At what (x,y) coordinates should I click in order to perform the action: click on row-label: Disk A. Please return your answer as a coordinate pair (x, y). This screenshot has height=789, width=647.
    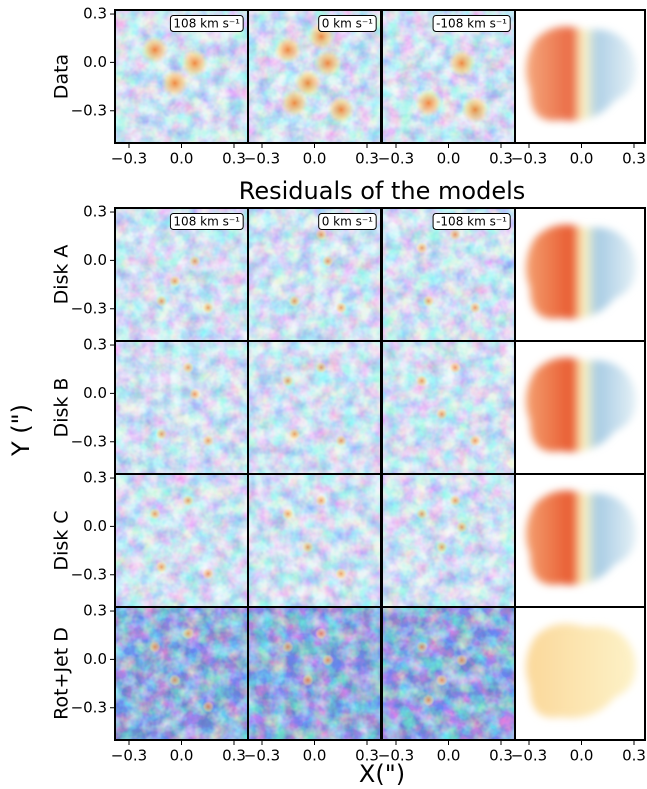
    Looking at the image, I should click on (62, 275).